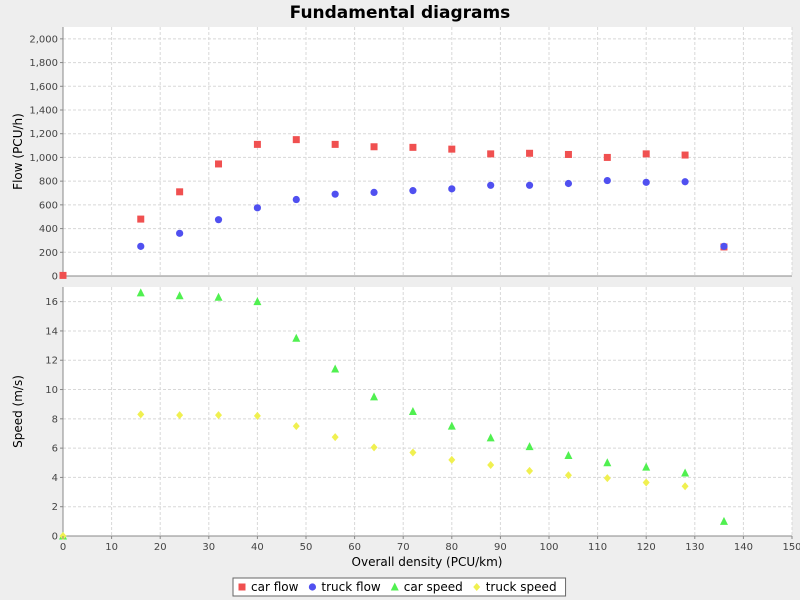 The image size is (800, 600). I want to click on y-tick-label: 1,000, so click(43, 158).